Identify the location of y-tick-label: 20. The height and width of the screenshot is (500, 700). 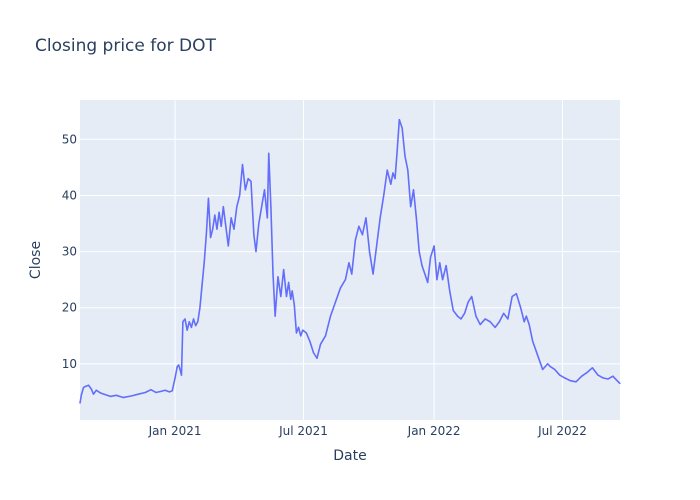
(69, 308).